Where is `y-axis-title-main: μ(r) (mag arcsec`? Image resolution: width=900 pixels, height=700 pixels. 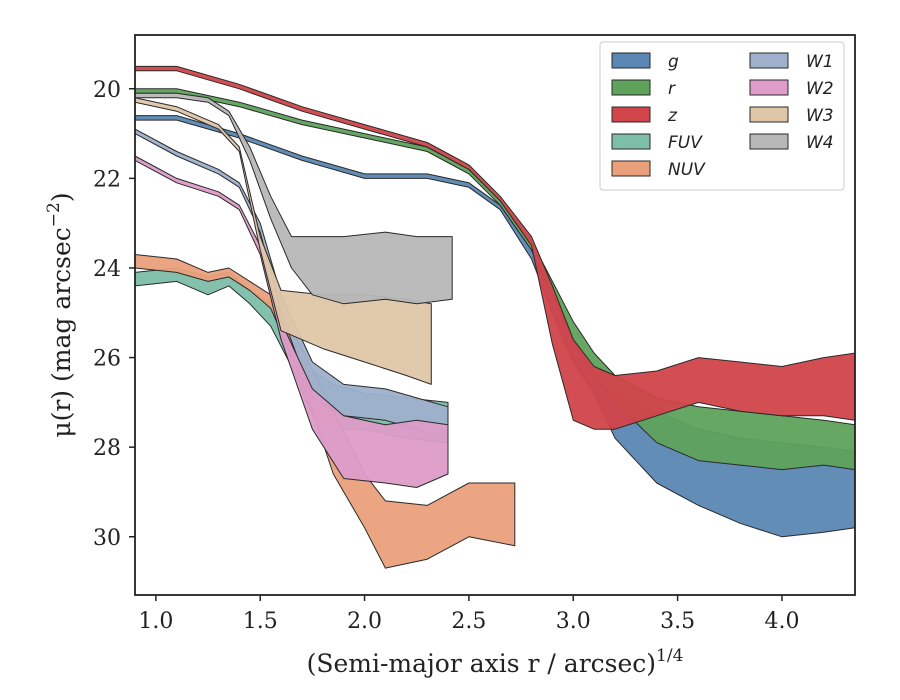 y-axis-title-main: μ(r) (mag arcsec is located at coordinates (61, 332).